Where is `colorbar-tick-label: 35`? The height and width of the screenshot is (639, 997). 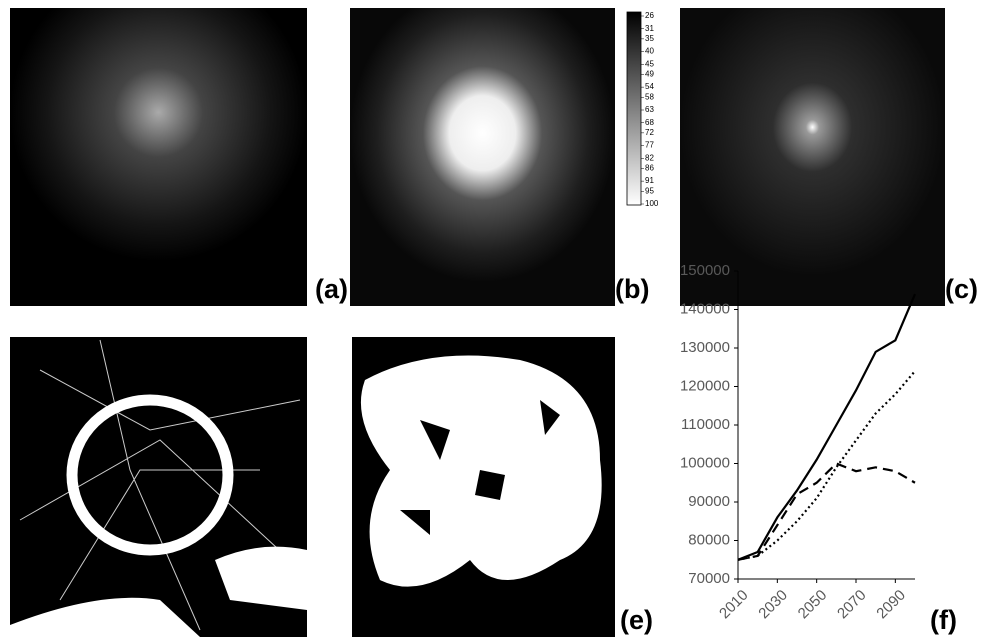 colorbar-tick-label: 35 is located at coordinates (649, 38).